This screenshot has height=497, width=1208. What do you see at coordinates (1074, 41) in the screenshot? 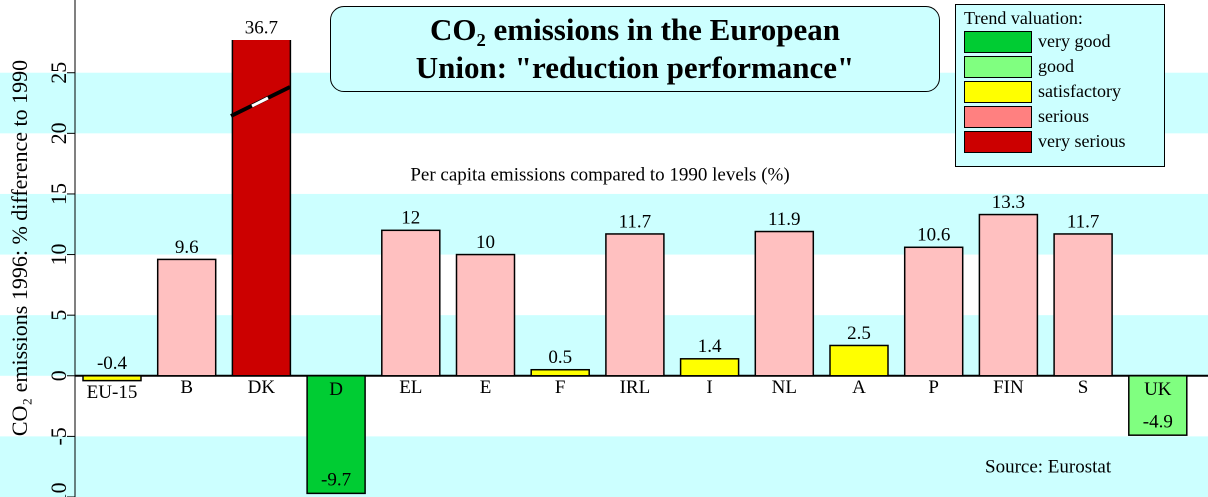
I see `legend-label: very good` at bounding box center [1074, 41].